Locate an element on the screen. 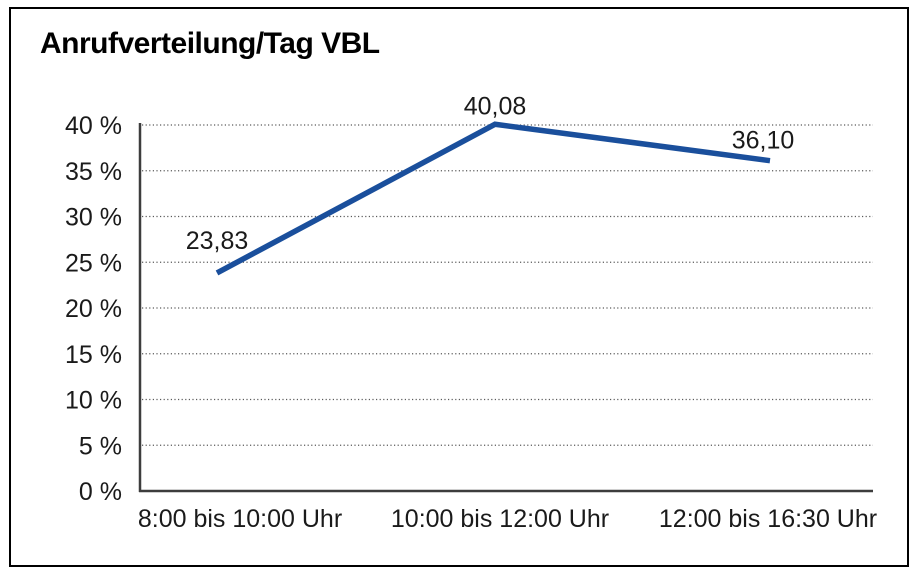 The image size is (915, 576). data-label: 23,83 is located at coordinates (217, 241).